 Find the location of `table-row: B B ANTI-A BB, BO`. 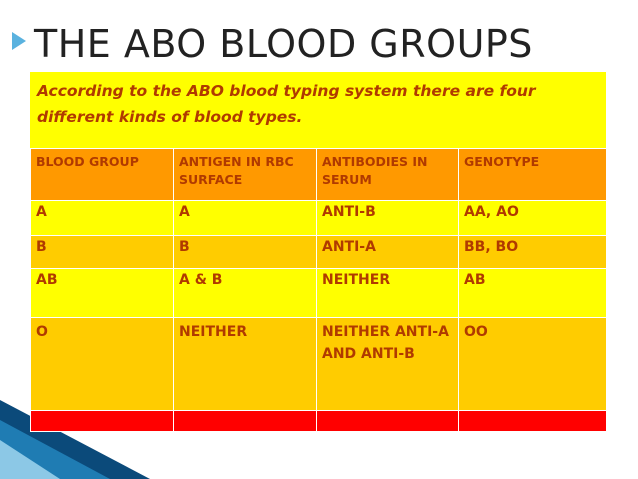

table-row: B B ANTI-A BB, BO is located at coordinates (318, 252).